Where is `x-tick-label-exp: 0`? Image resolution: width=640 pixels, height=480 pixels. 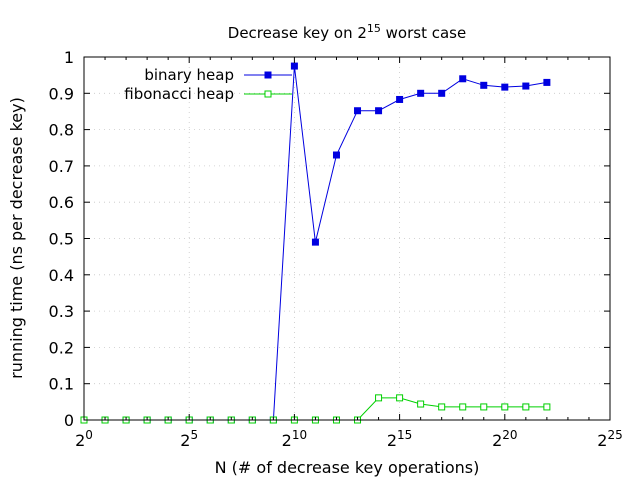 x-tick-label-exp: 0 is located at coordinates (89, 435).